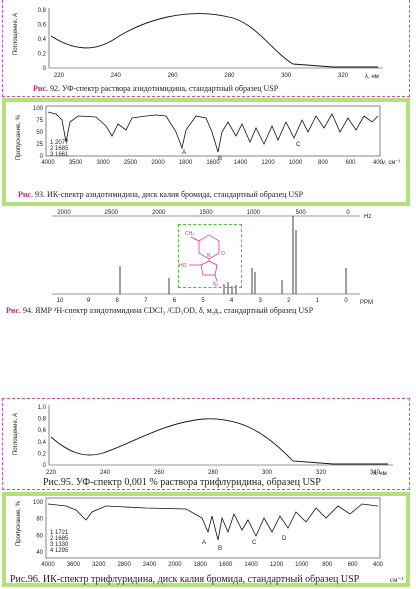 The image size is (416, 589). What do you see at coordinates (223, 254) in the screenshot?
I see `mol-label: O` at bounding box center [223, 254].